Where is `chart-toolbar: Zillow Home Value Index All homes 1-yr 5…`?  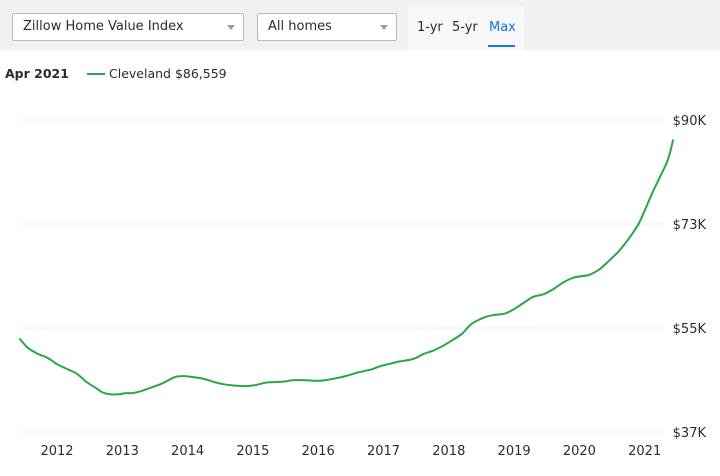 chart-toolbar: Zillow Home Value Index All homes 1-yr 5… is located at coordinates (360, 25).